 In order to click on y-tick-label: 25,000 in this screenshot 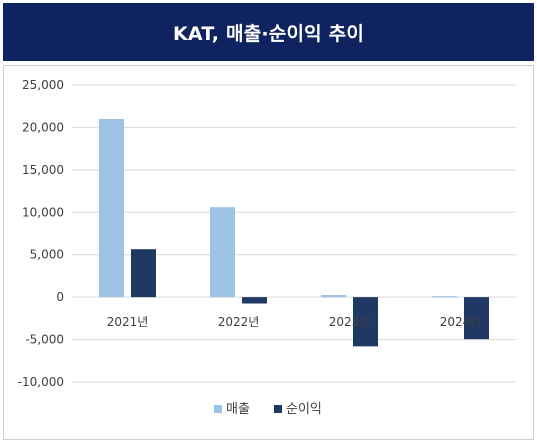, I will do `click(43, 85)`.